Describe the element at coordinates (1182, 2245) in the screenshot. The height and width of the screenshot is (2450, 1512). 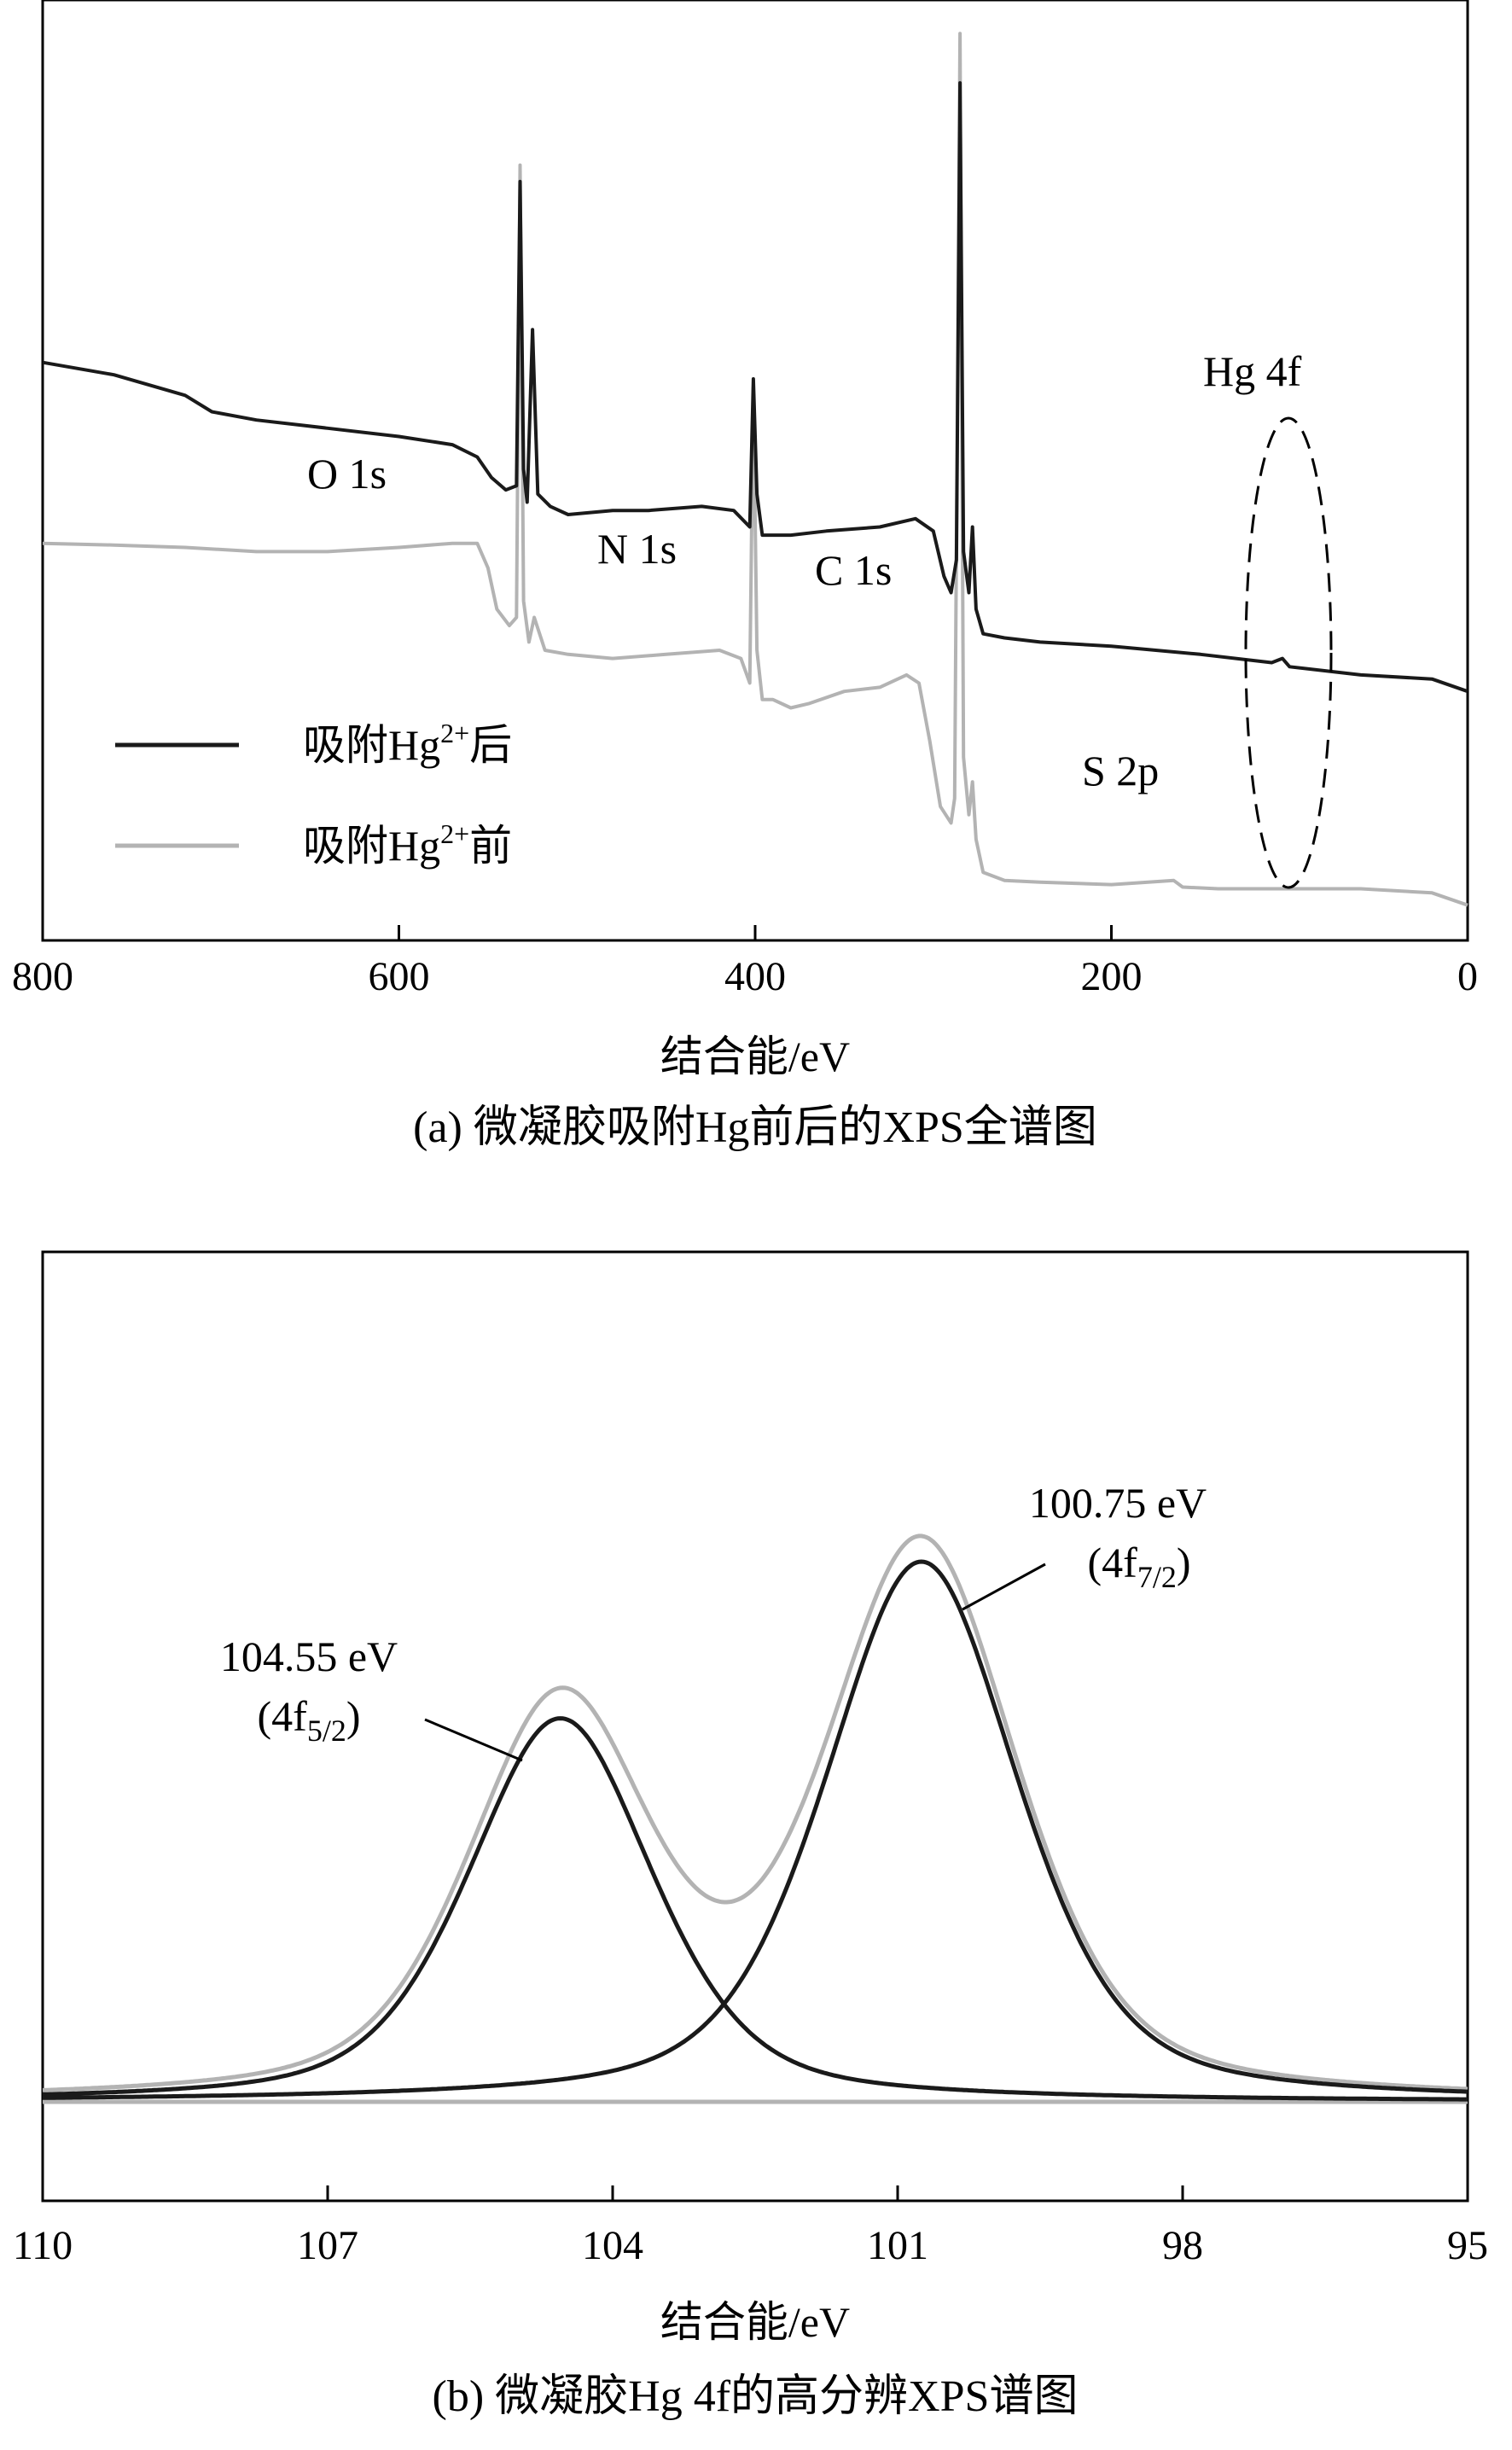
I see `x-tick-label: 98` at that location.